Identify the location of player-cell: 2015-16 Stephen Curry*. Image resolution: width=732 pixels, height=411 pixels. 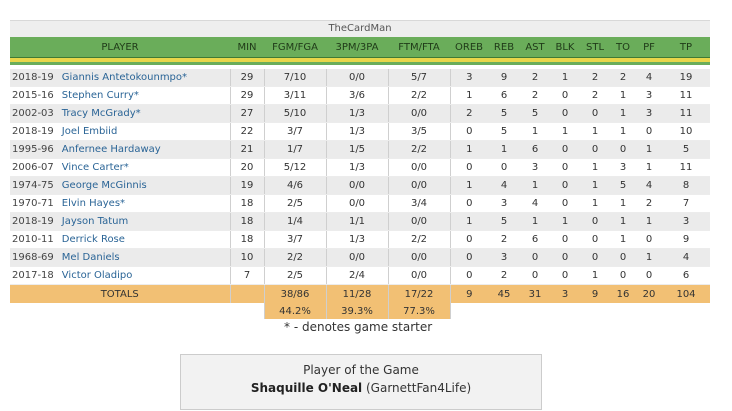
(120, 95).